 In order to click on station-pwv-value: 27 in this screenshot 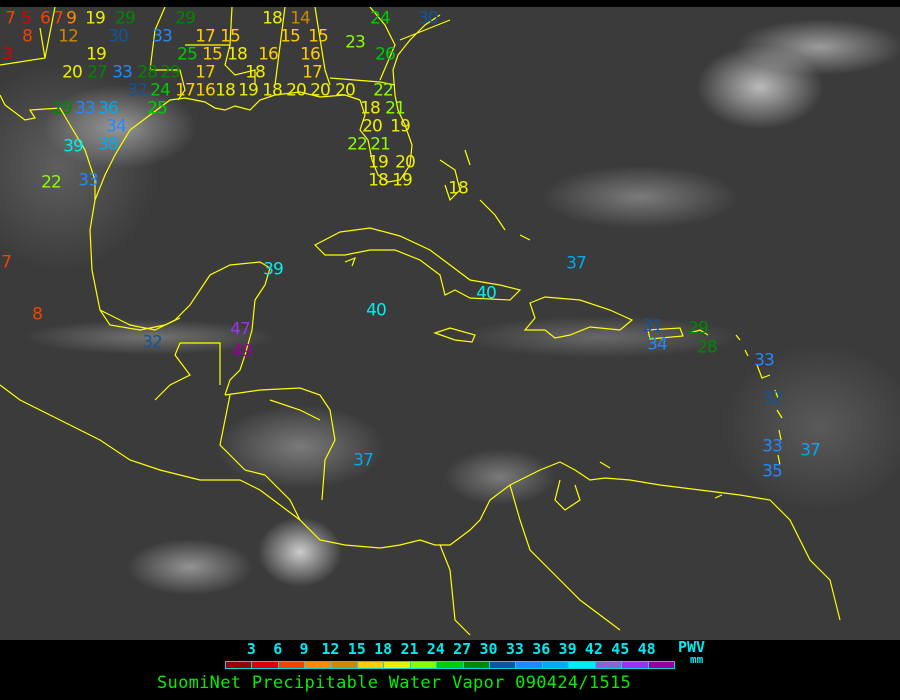, I will do `click(97, 72)`.